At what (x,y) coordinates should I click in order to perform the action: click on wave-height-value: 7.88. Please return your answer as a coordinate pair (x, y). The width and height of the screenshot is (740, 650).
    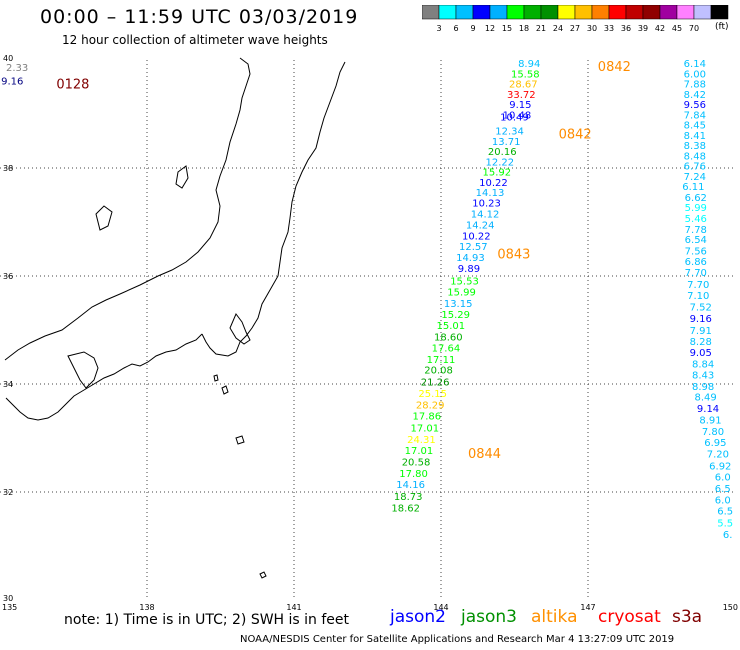
    Looking at the image, I should click on (695, 85).